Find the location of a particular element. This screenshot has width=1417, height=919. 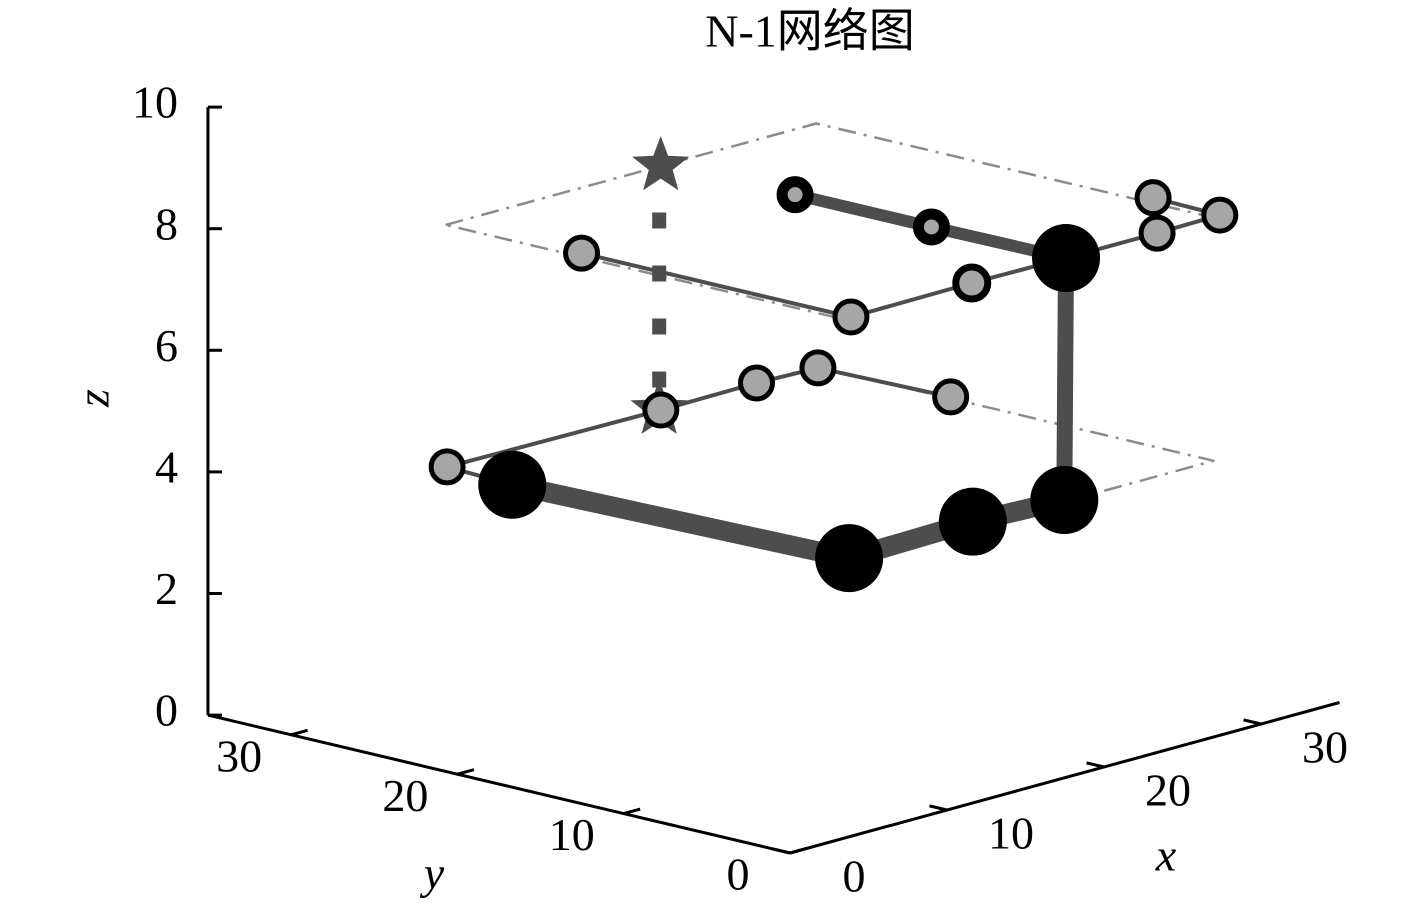

x-tick-label: 10 is located at coordinates (1011, 833).